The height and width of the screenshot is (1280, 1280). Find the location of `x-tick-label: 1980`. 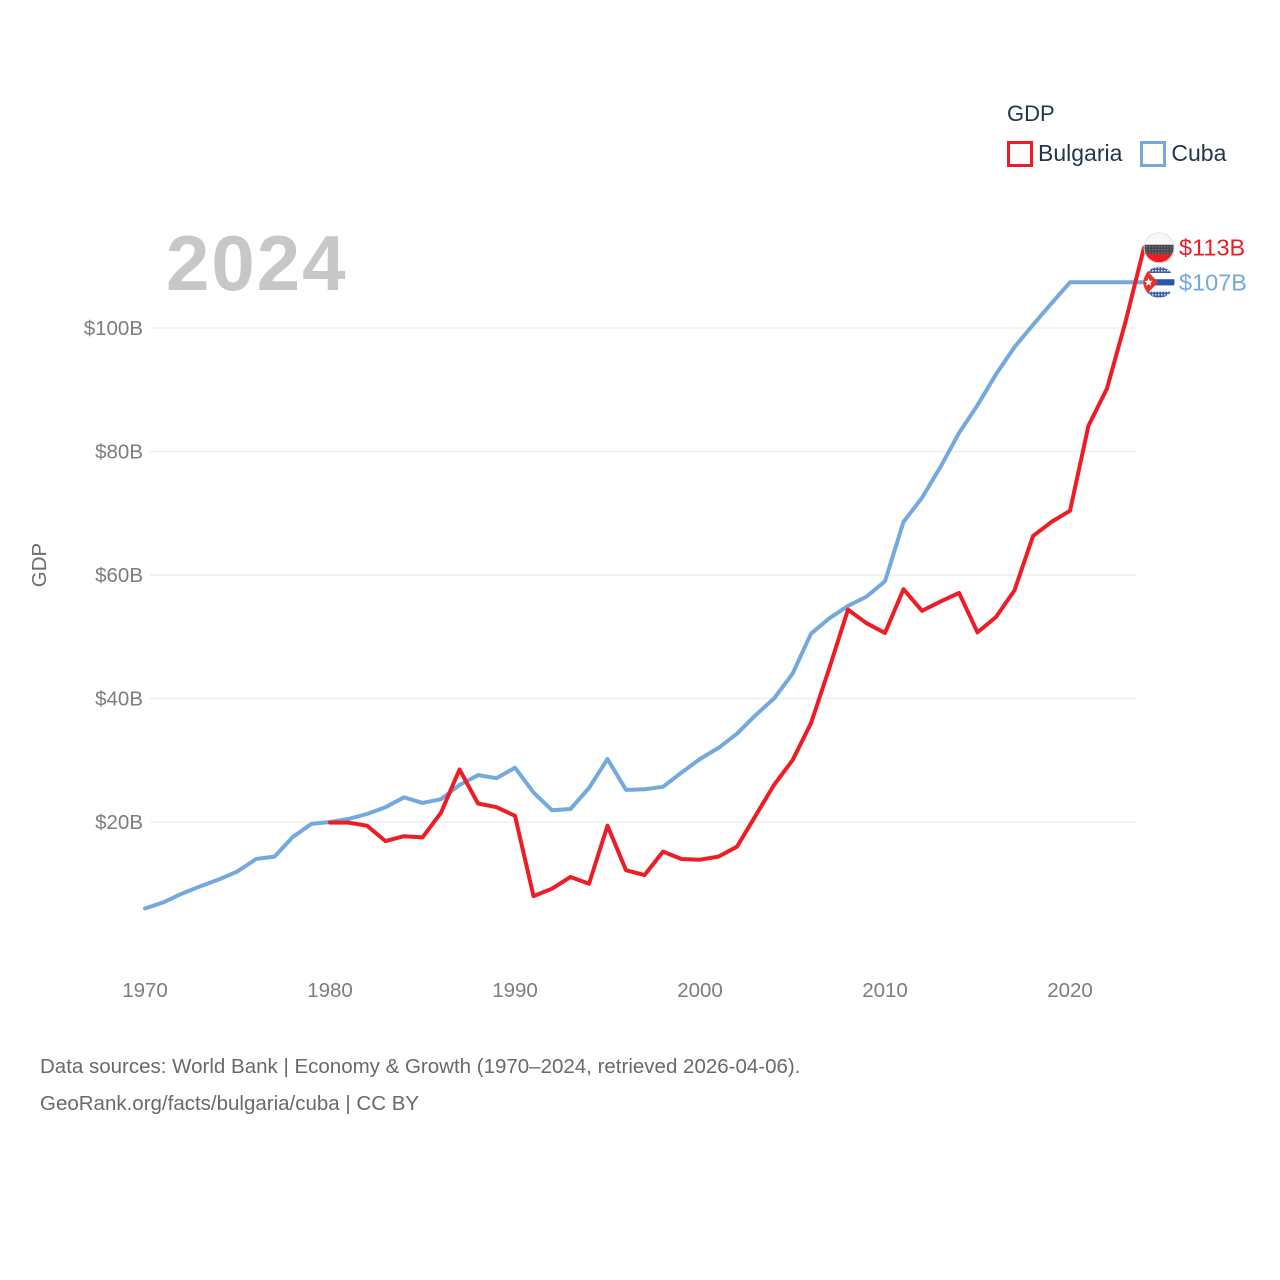

x-tick-label: 1980 is located at coordinates (330, 990).